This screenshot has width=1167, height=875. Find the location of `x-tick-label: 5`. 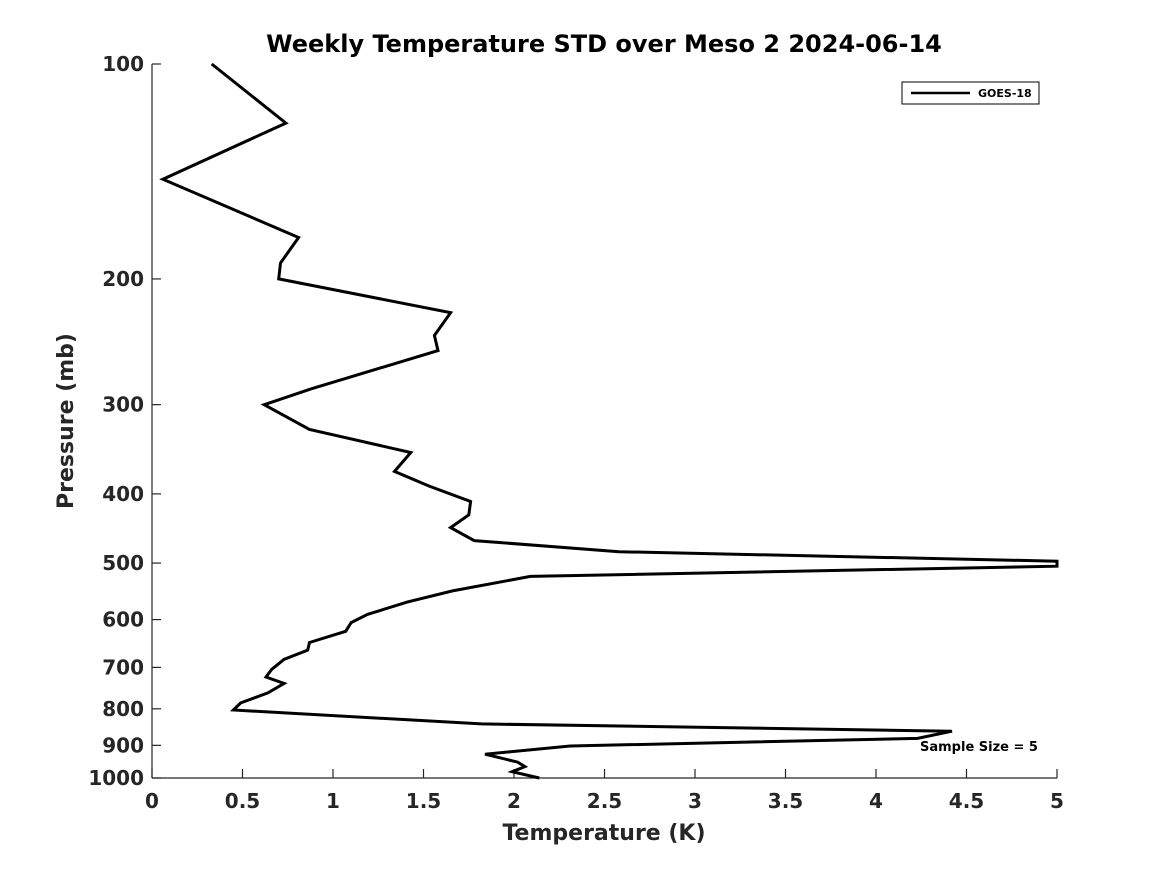

x-tick-label: 5 is located at coordinates (1057, 801).